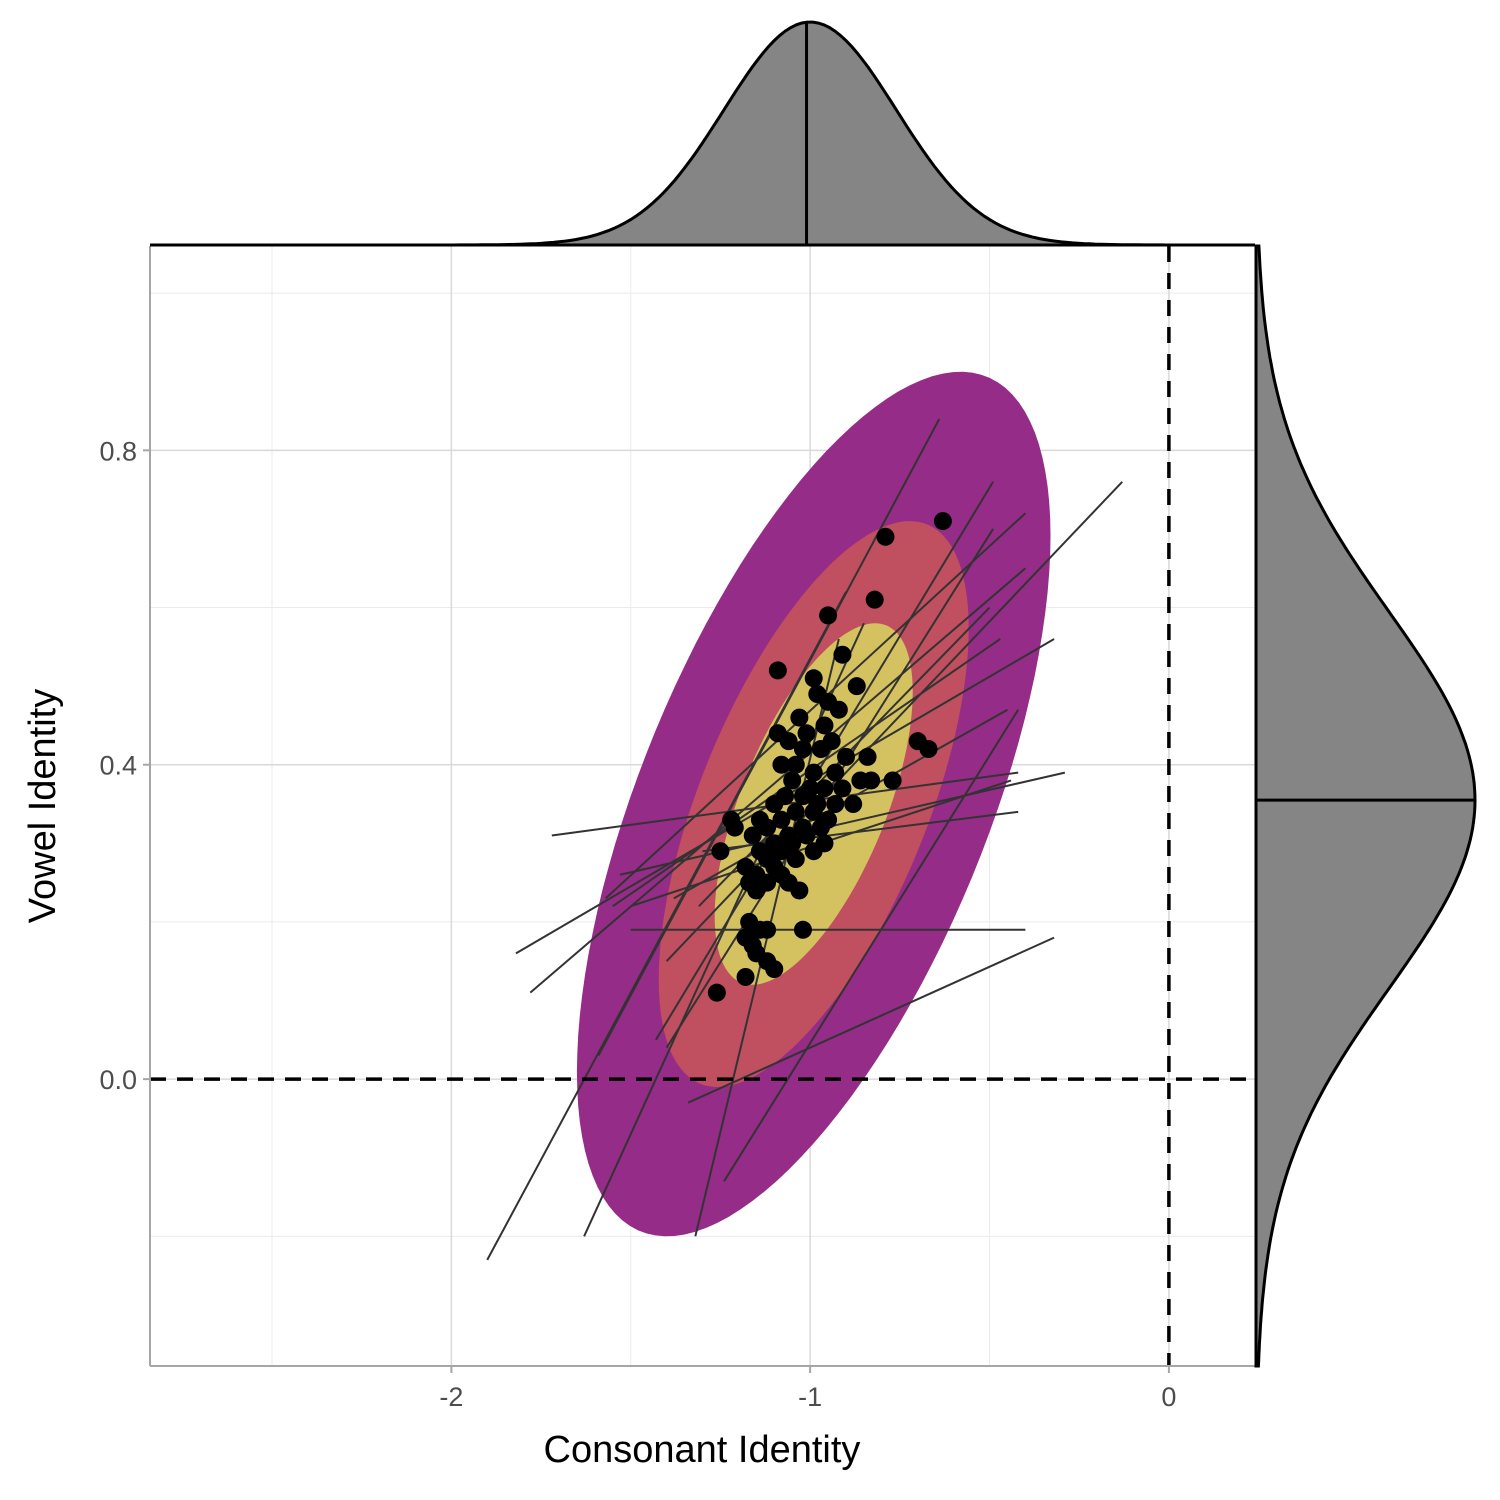 The image size is (1500, 1500). Describe the element at coordinates (118, 1080) in the screenshot. I see `y-tick-label: 0.0` at that location.